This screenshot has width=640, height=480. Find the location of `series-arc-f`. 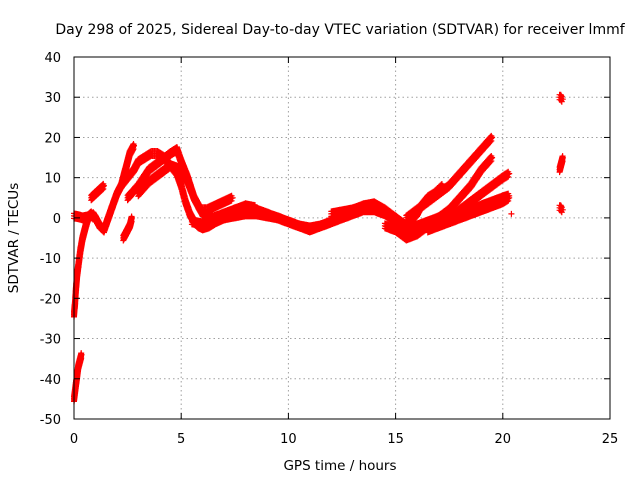

series-arc-f is located at coordinates (127, 228).